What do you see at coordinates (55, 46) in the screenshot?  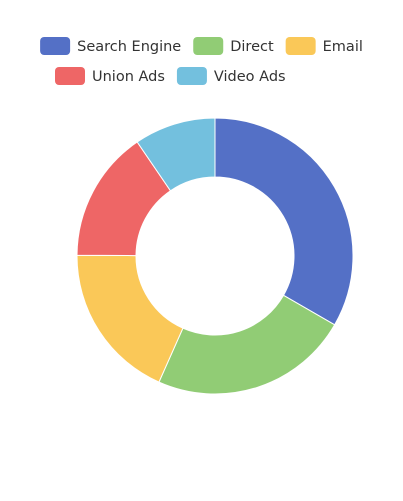 I see `legend-swatch-search-engine` at bounding box center [55, 46].